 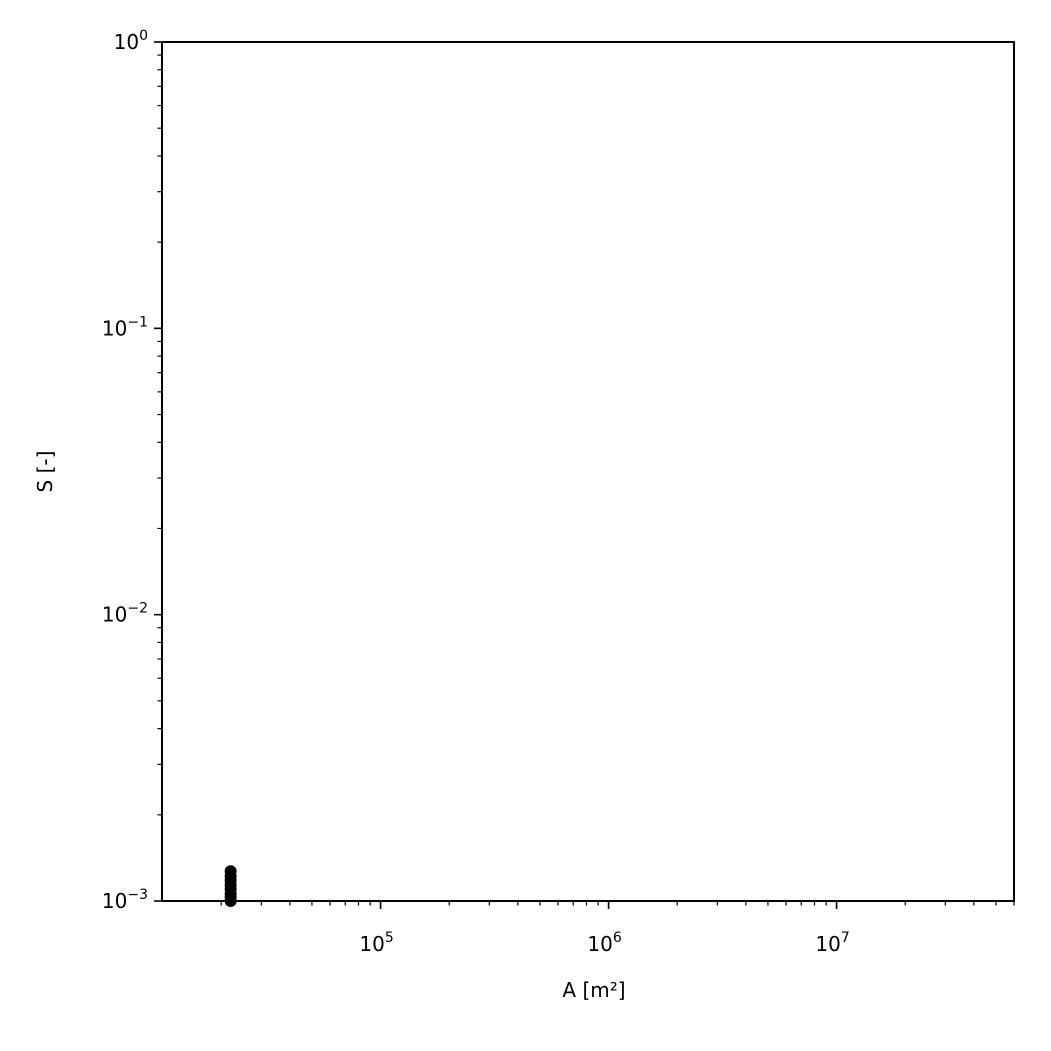 I want to click on y-tick-label: 10⁻², so click(x=125, y=614).